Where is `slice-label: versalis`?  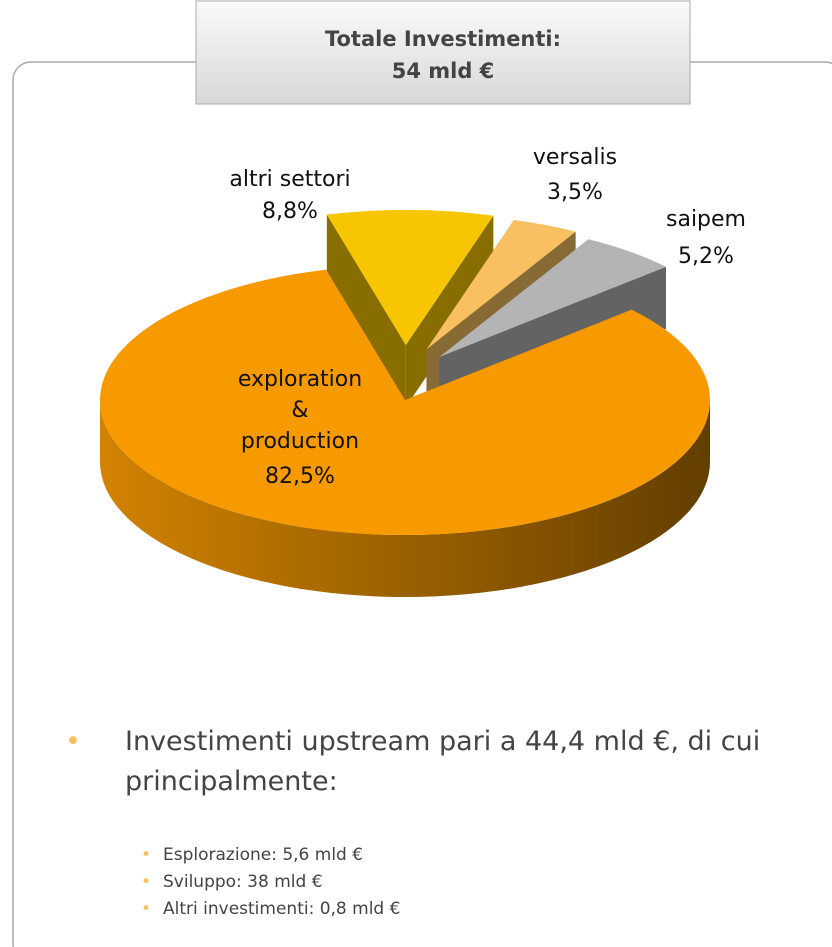
slice-label: versalis is located at coordinates (575, 157).